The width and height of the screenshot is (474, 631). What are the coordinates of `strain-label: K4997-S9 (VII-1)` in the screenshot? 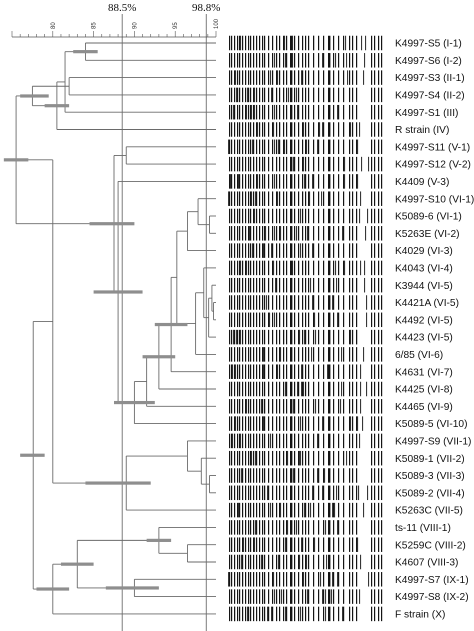 It's located at (433, 442).